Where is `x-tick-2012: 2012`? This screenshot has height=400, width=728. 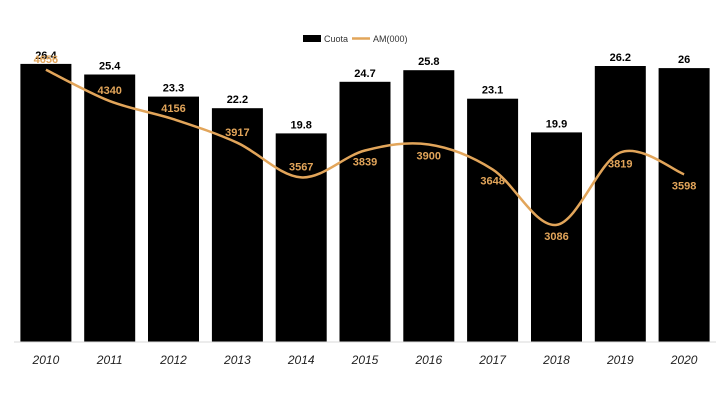 x-tick-2012: 2012 is located at coordinates (173, 360).